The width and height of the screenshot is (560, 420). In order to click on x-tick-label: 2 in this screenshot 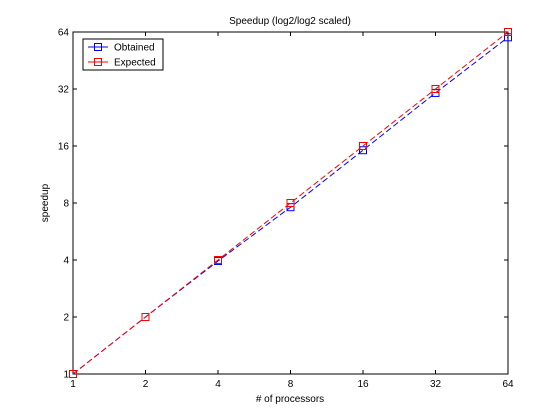, I will do `click(146, 384)`.